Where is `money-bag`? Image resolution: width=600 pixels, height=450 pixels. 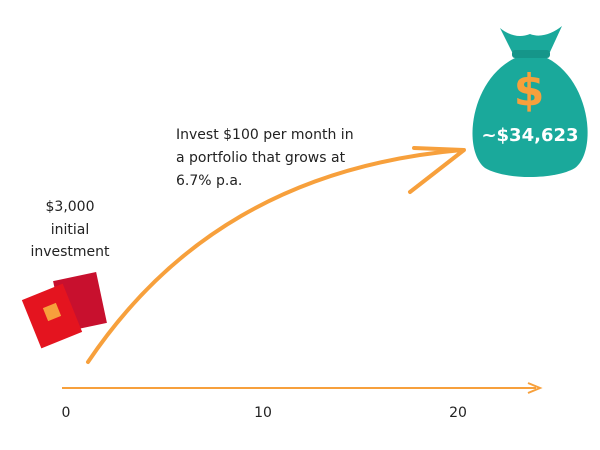
money-bag is located at coordinates (530, 101).